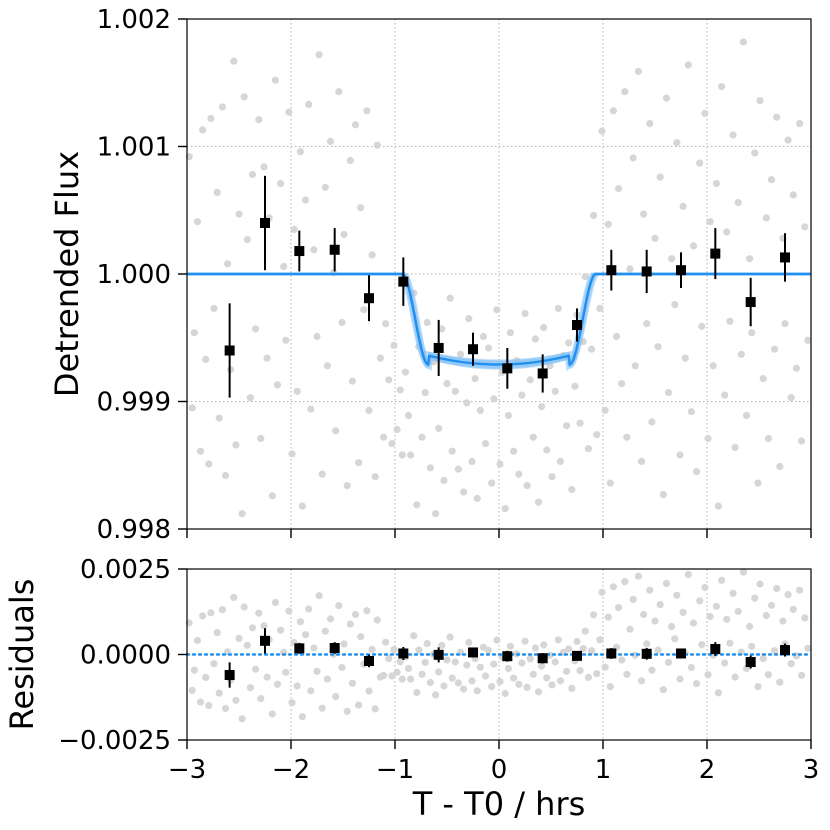 The height and width of the screenshot is (830, 830). What do you see at coordinates (499, 804) in the screenshot?
I see `x-axis-label: T - T0 / hrs` at bounding box center [499, 804].